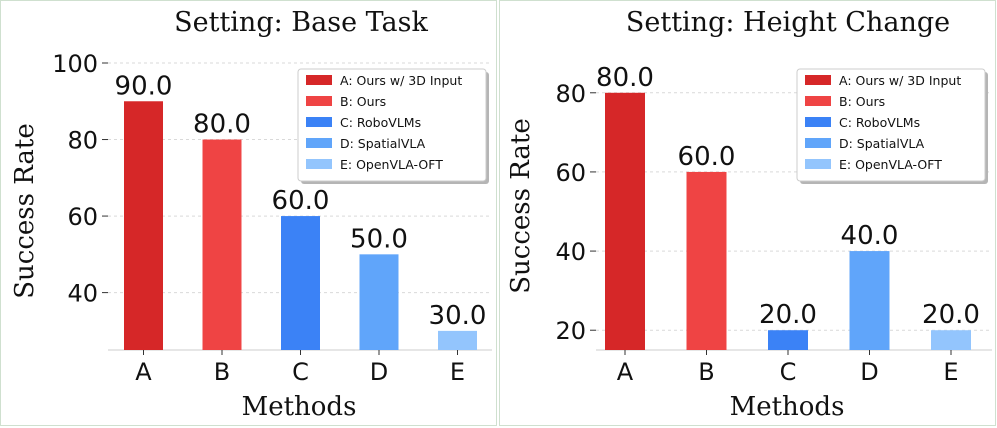 This screenshot has width=997, height=428. Describe the element at coordinates (75, 64) in the screenshot. I see `y-tick-label: 100` at that location.